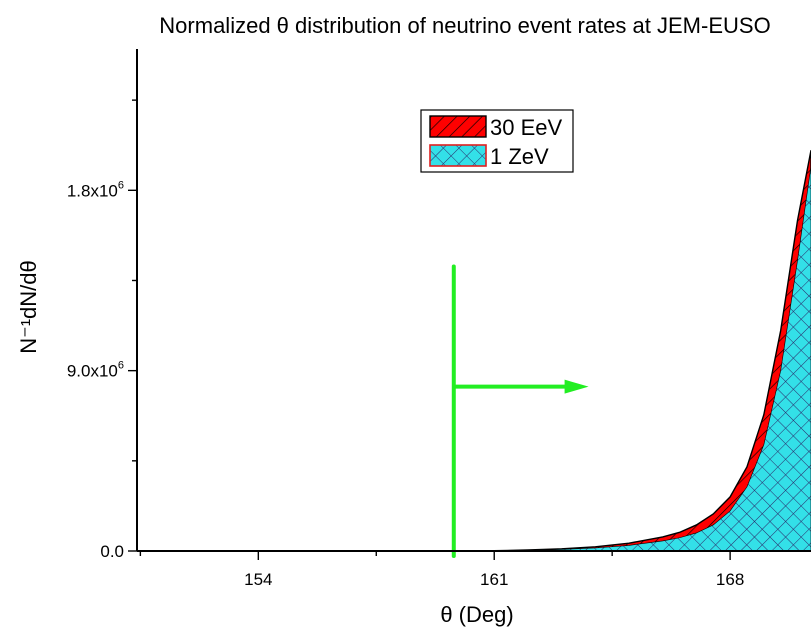 The width and height of the screenshot is (811, 632). What do you see at coordinates (476, 614) in the screenshot?
I see `x-axis-title: θ (Deg)` at bounding box center [476, 614].